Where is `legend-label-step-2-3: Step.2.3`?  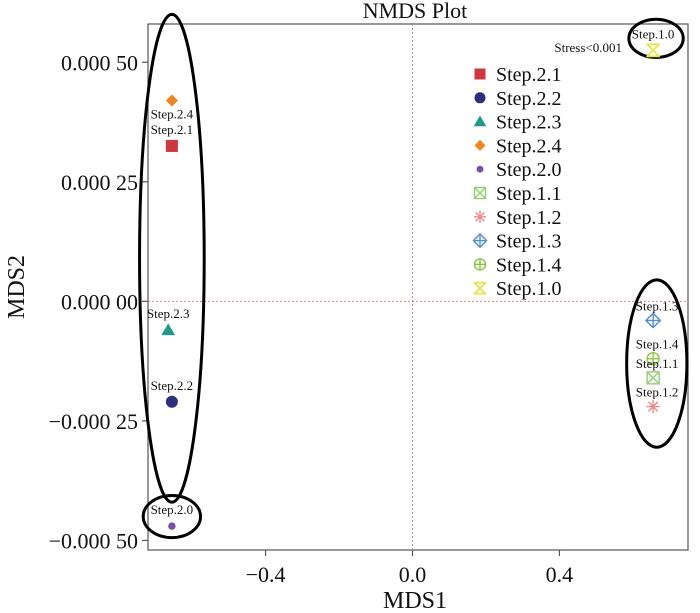 legend-label-step-2-3: Step.2.3 is located at coordinates (529, 123).